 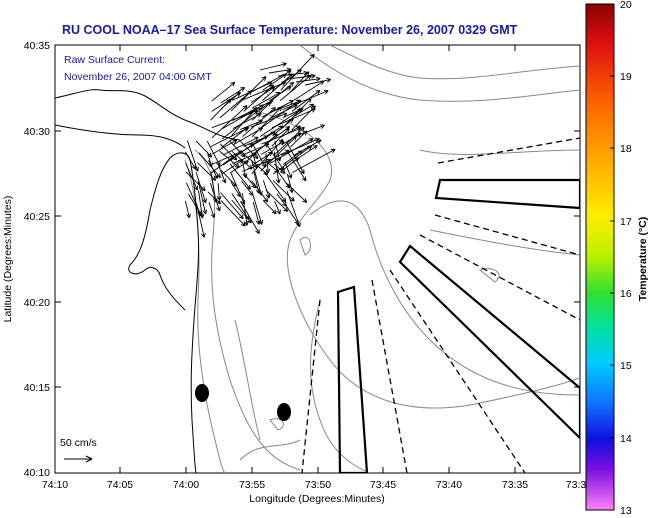 What do you see at coordinates (612, 257) in the screenshot?
I see `colorbar-ticks` at bounding box center [612, 257].